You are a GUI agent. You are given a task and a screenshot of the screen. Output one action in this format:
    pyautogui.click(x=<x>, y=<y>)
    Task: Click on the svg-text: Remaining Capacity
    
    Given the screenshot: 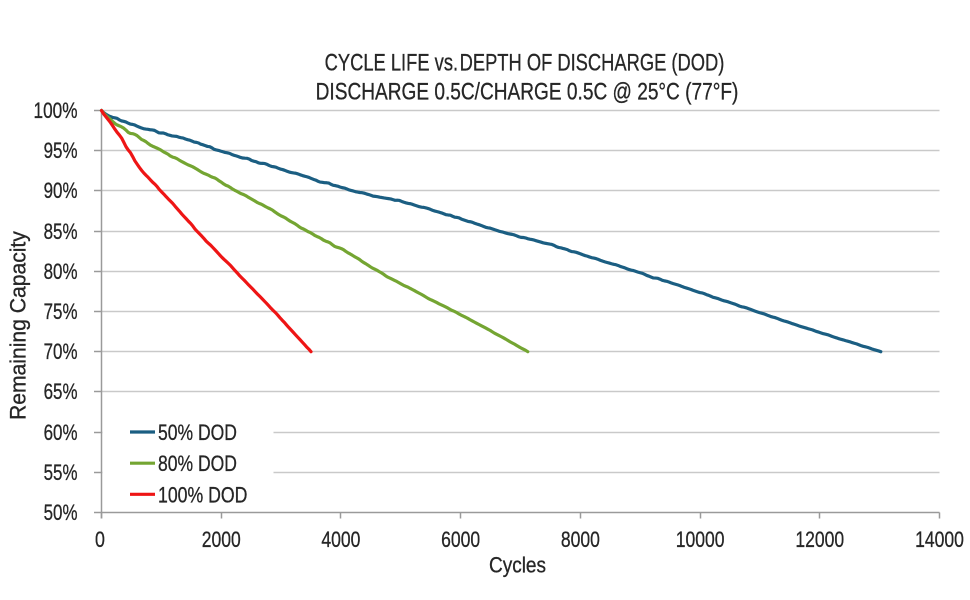 What is the action you would take?
    pyautogui.click(x=18, y=325)
    